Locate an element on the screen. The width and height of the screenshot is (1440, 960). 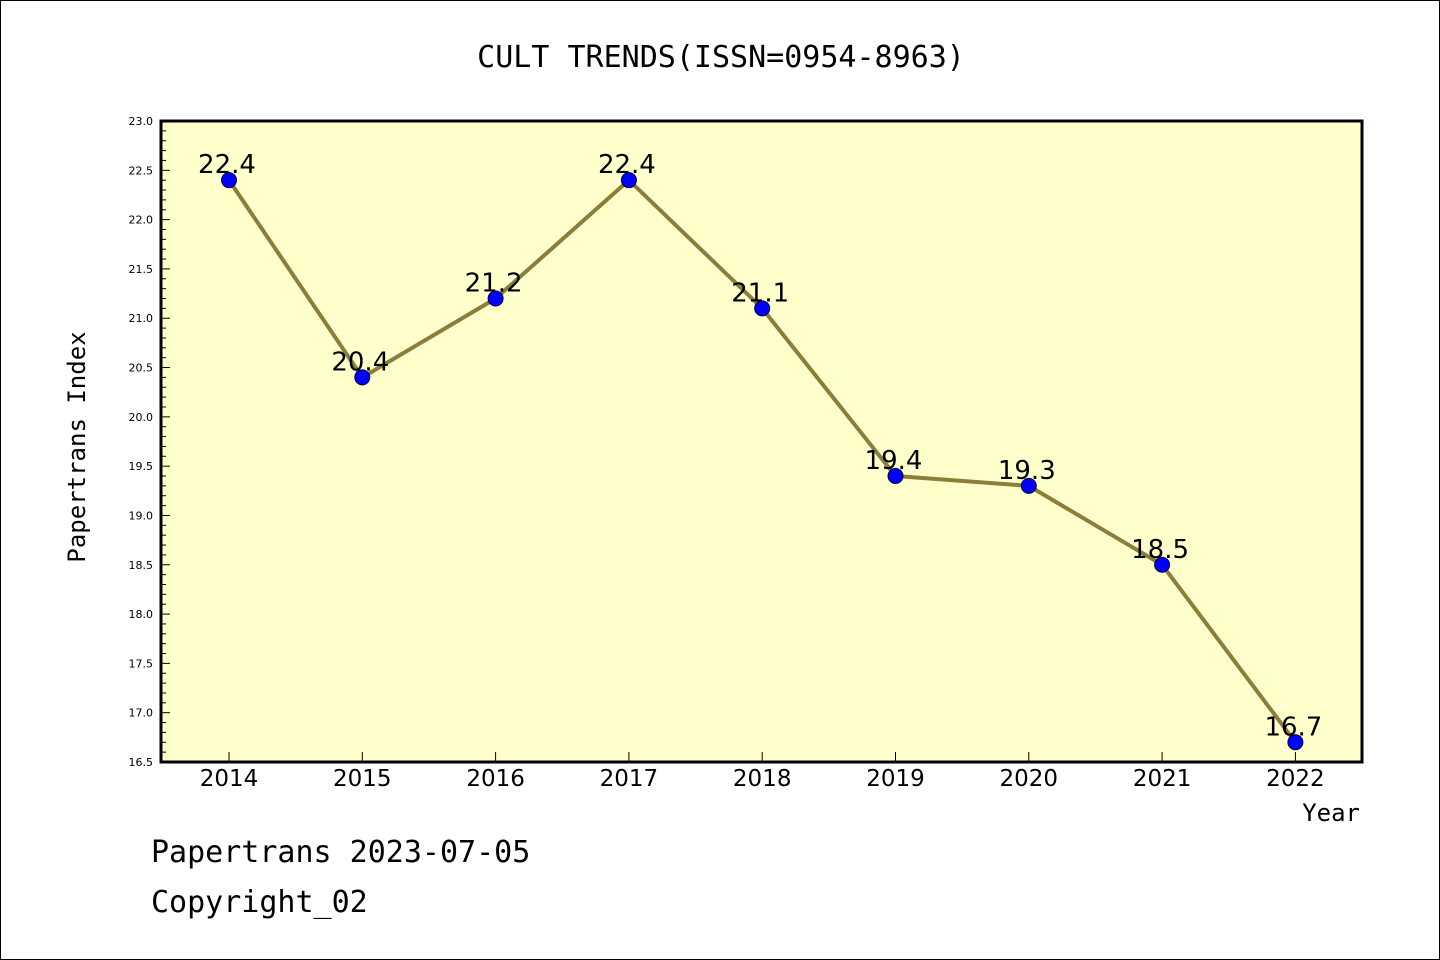
data-label: 21.1 is located at coordinates (760, 293).